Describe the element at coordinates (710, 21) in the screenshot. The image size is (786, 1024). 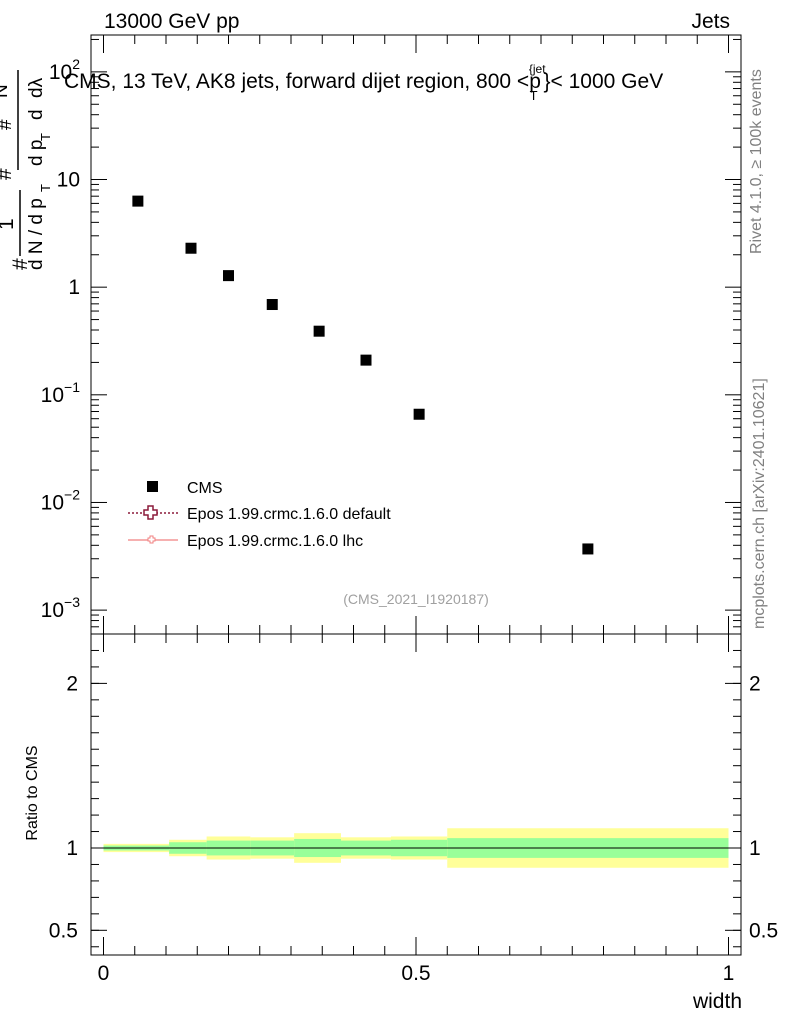
I see `header-right: Jets` at that location.